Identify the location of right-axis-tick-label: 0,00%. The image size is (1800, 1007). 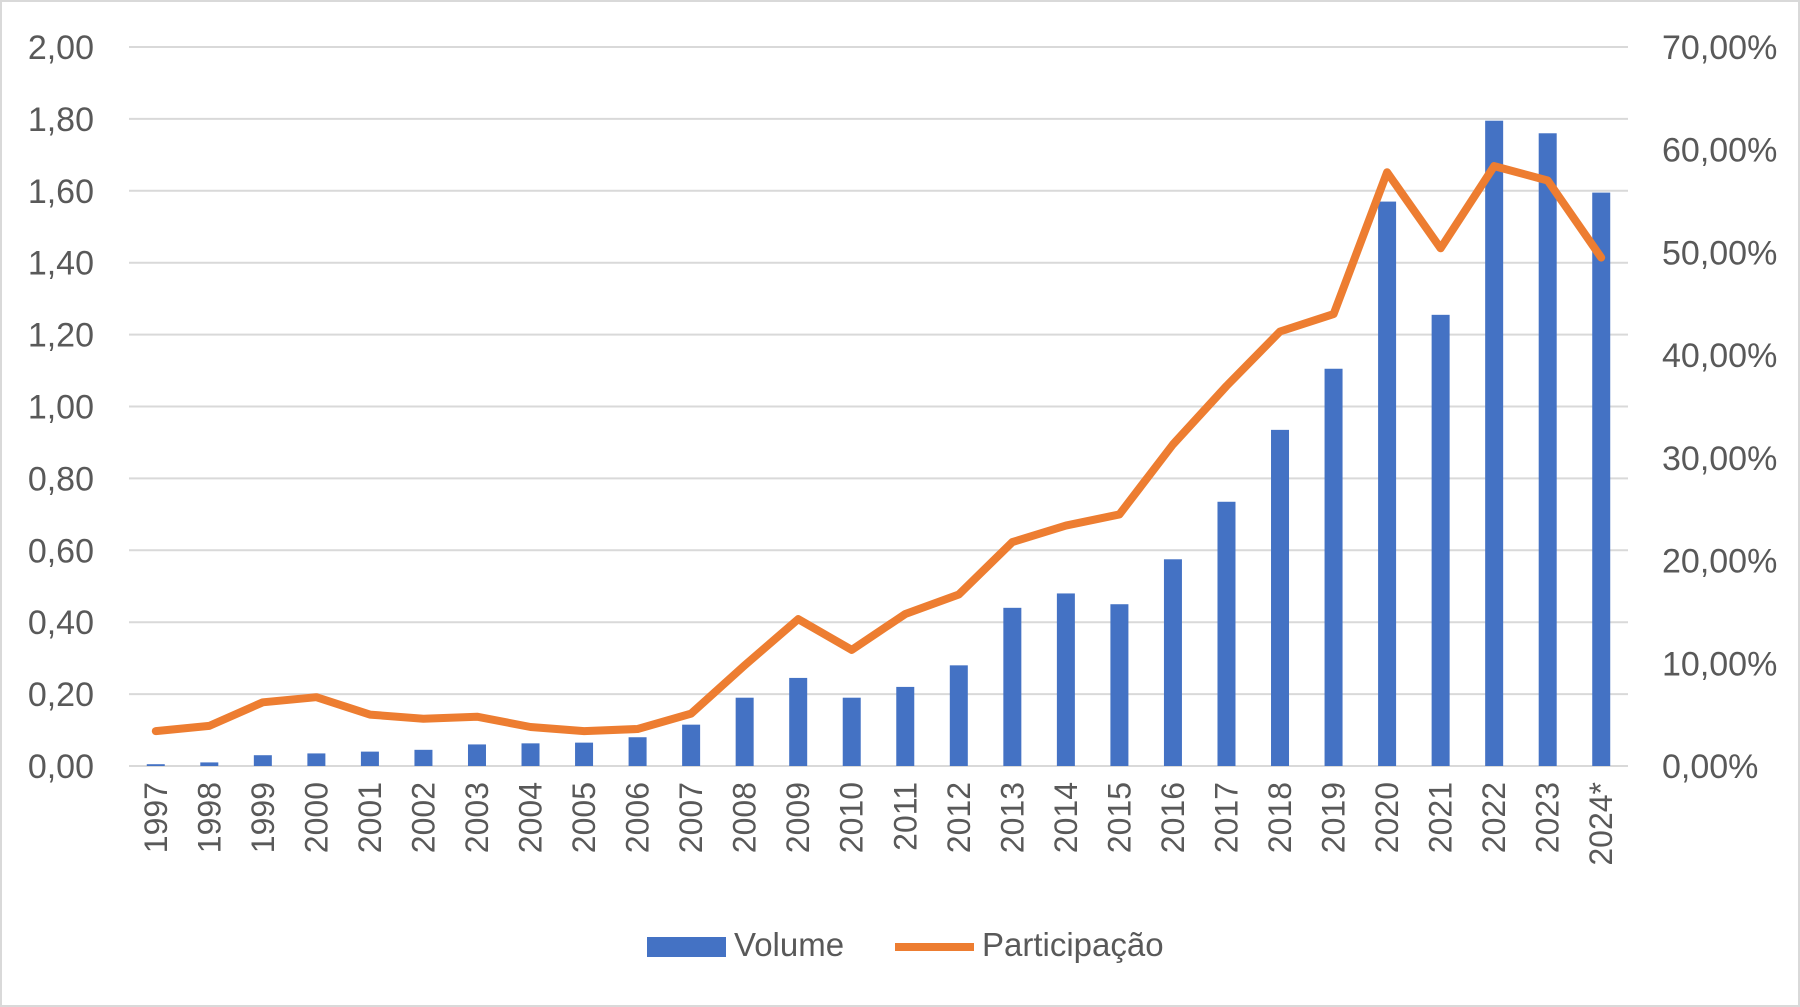
(1710, 767).